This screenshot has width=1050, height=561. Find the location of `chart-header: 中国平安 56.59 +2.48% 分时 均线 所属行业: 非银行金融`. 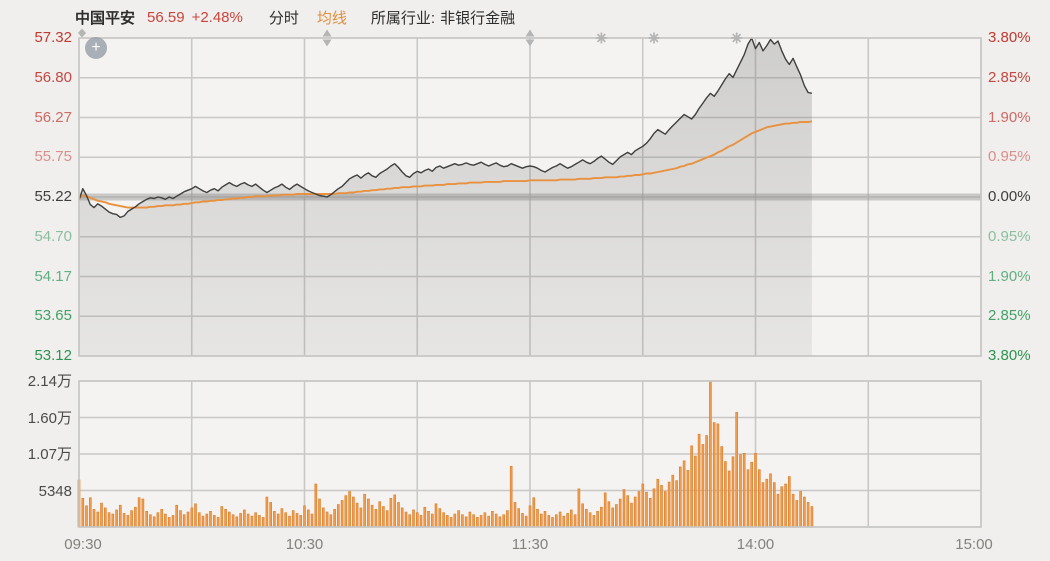

chart-header: 中国平安 56.59 +2.48% 分时 均线 所属行业: 非银行金融 is located at coordinates (295, 17).